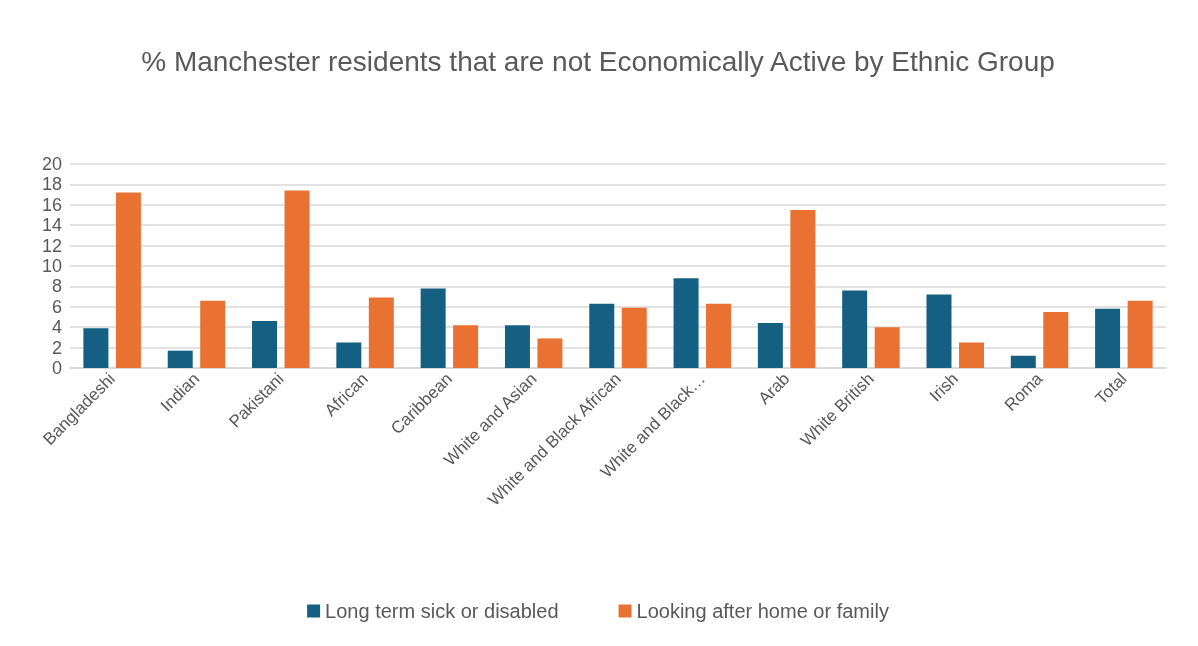  Describe the element at coordinates (56, 306) in the screenshot. I see `y-tick-label: 6` at that location.